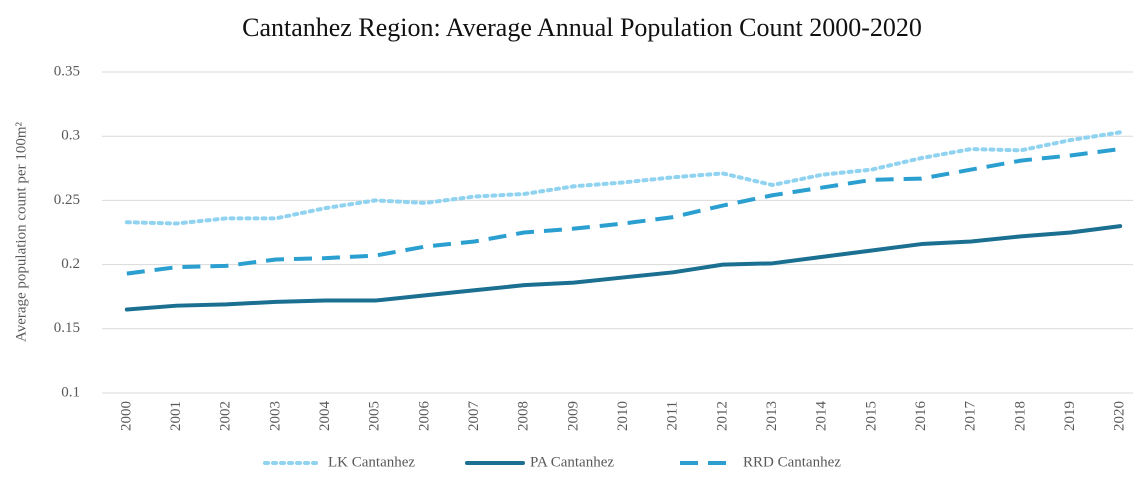 The image size is (1145, 488). What do you see at coordinates (722, 416) in the screenshot?
I see `x-tick-label: 2012` at bounding box center [722, 416].